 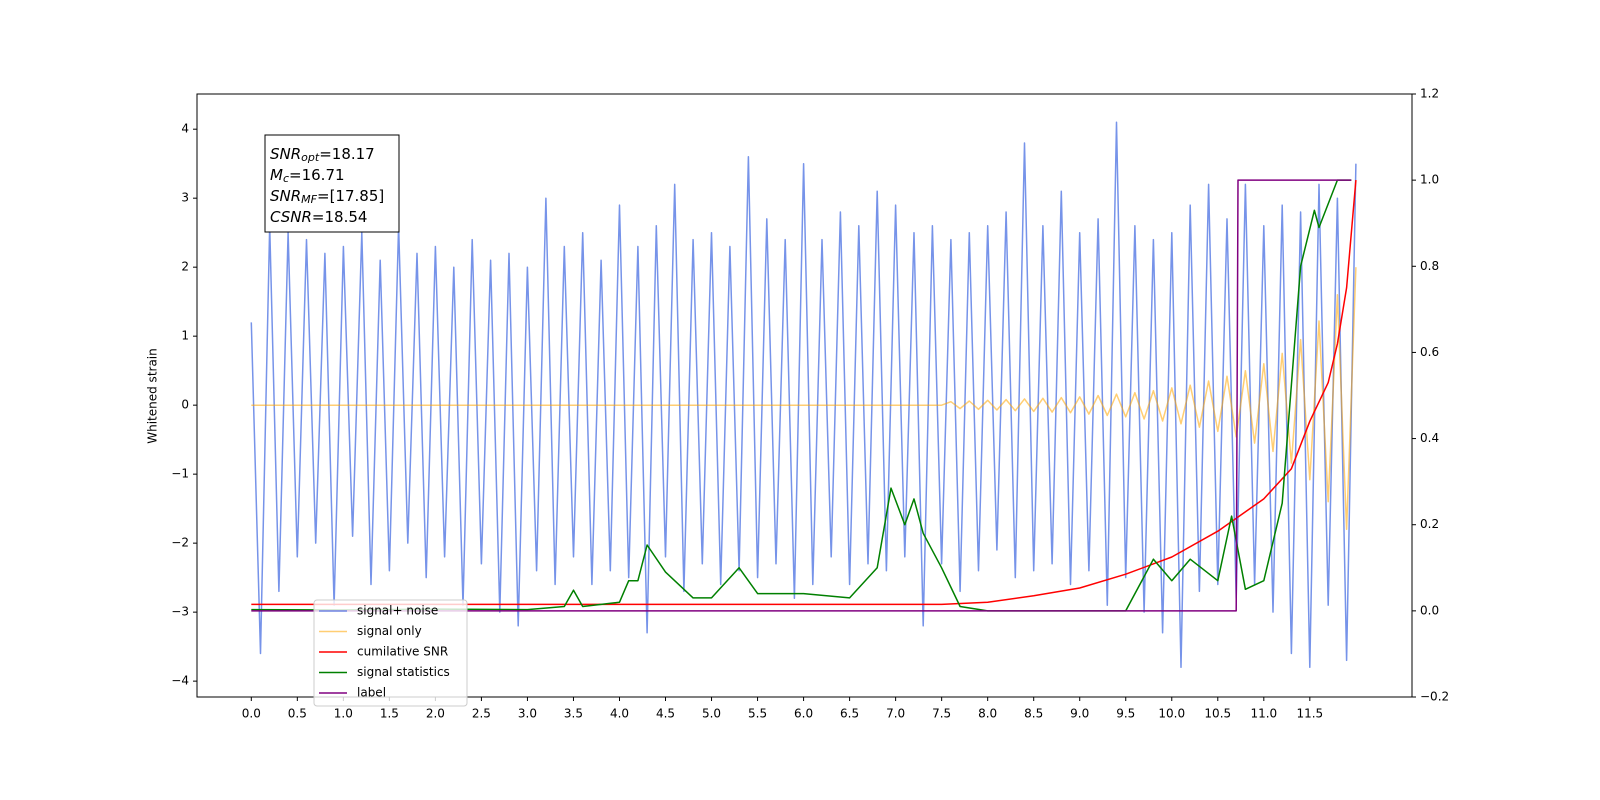 I want to click on x-tick-label: 9.0, so click(x=1079, y=714).